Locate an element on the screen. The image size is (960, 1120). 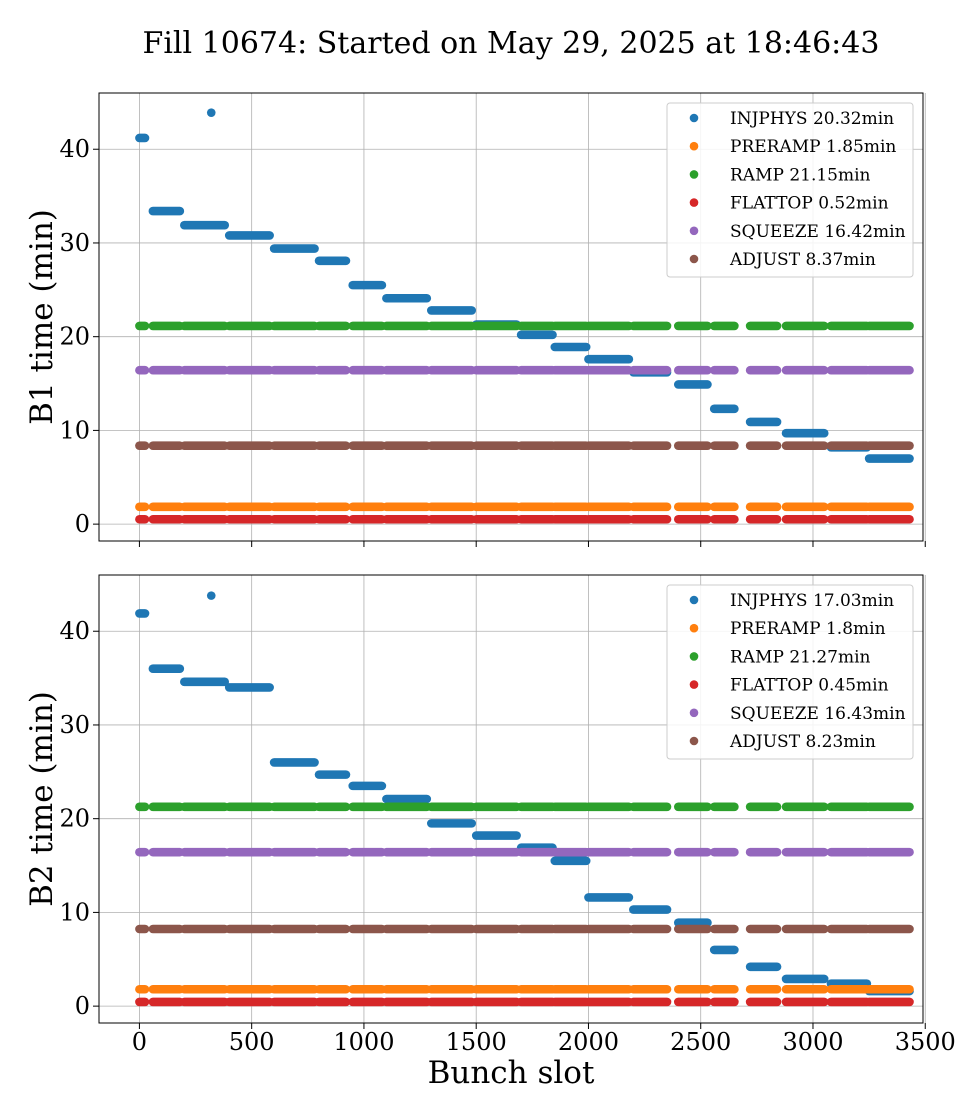
x-tick-label: 0 is located at coordinates (139, 1042).